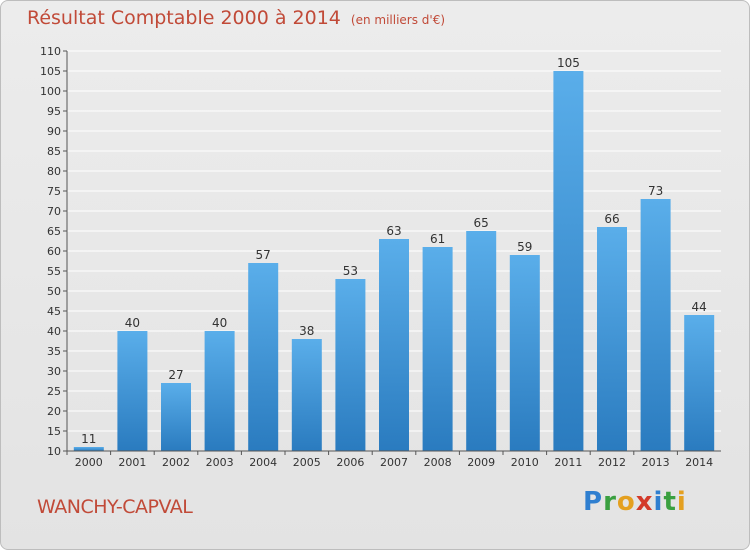 Image resolution: width=750 pixels, height=550 pixels. What do you see at coordinates (184, 18) in the screenshot?
I see `chart-title-text: Résultat Comptable 2000 à 2014` at bounding box center [184, 18].